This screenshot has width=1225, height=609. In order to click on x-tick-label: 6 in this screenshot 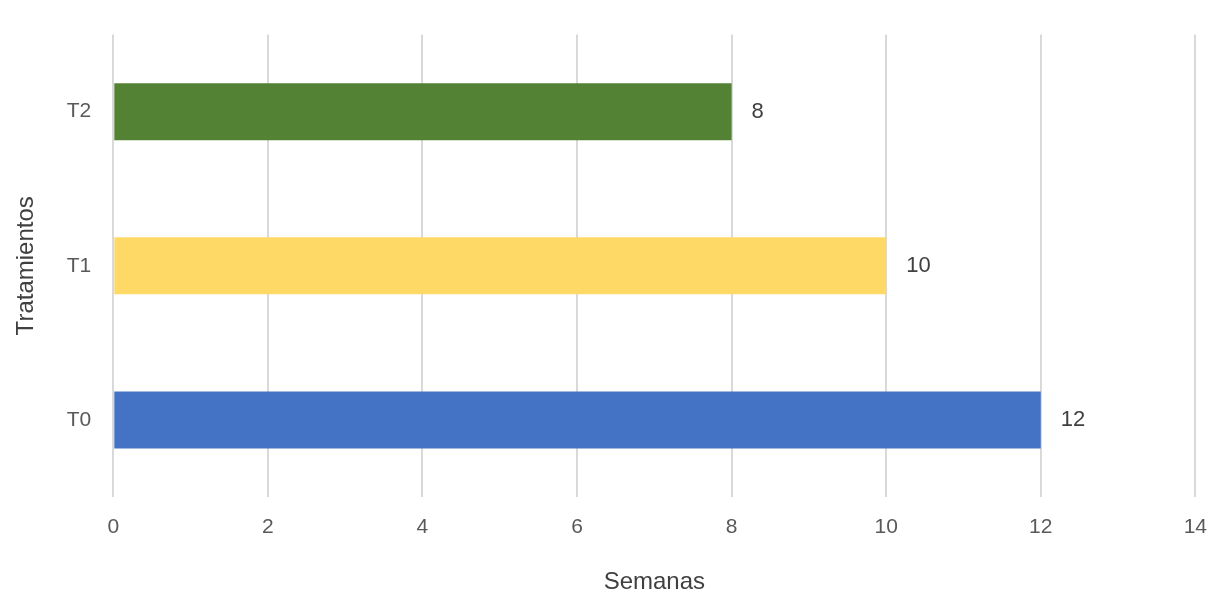, I will do `click(577, 526)`.